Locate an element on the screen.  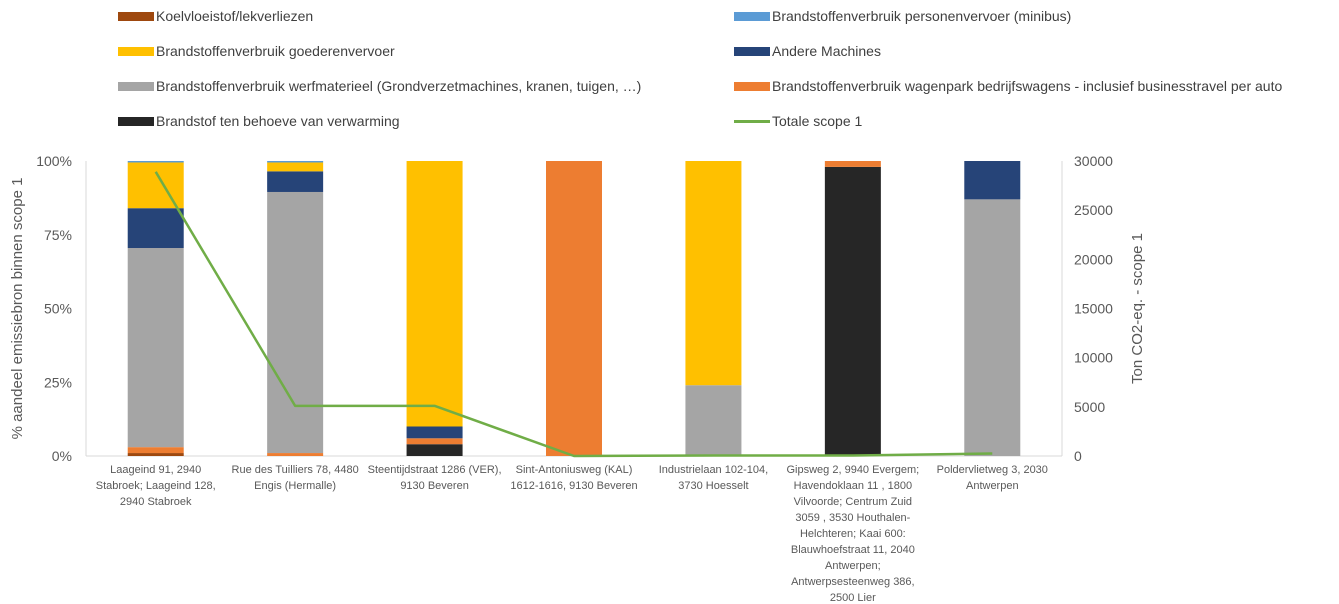
right-tick-label: 0 is located at coordinates (1078, 456).